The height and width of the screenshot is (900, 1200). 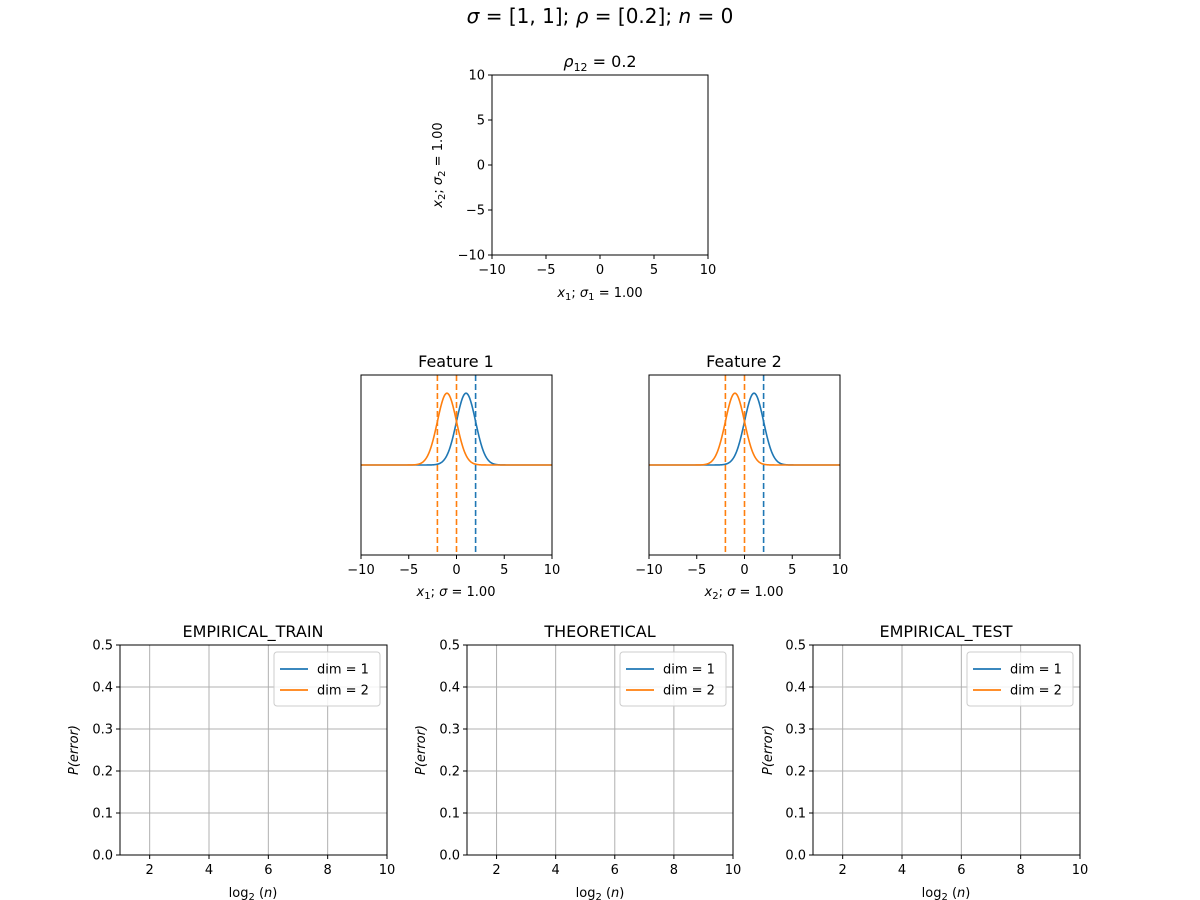 I want to click on theoretical-ytick-label: 0.2, so click(x=449, y=772).